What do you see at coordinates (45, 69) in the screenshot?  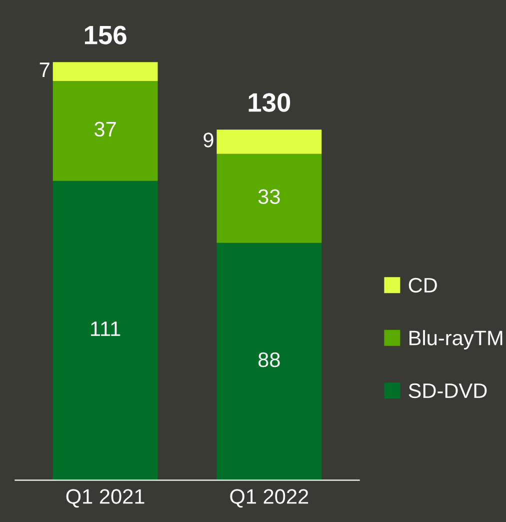 I see `data-label: 7` at bounding box center [45, 69].